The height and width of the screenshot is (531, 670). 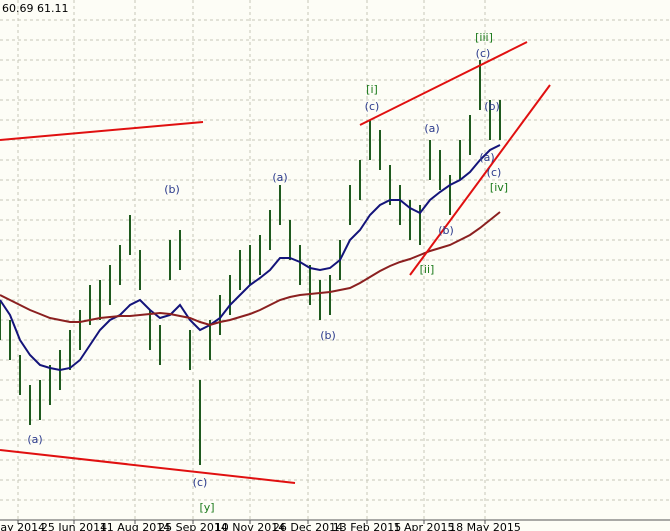 What do you see at coordinates (193, 526) in the screenshot?
I see `x-tick-label: 25 Sep 2014` at bounding box center [193, 526].